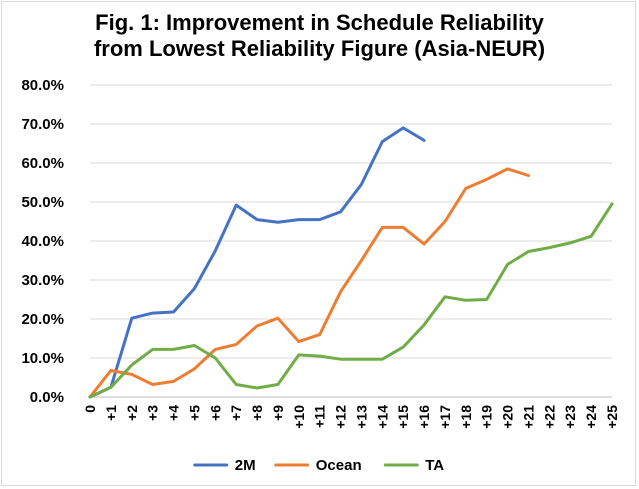 The height and width of the screenshot is (489, 639). I want to click on x-tick-label: +21, so click(528, 417).